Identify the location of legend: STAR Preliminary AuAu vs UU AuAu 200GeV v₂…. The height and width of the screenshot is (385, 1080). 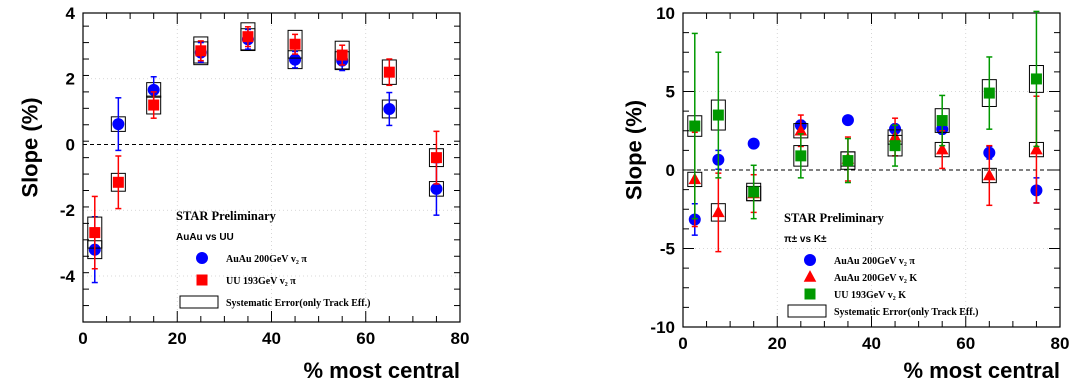
(273, 259).